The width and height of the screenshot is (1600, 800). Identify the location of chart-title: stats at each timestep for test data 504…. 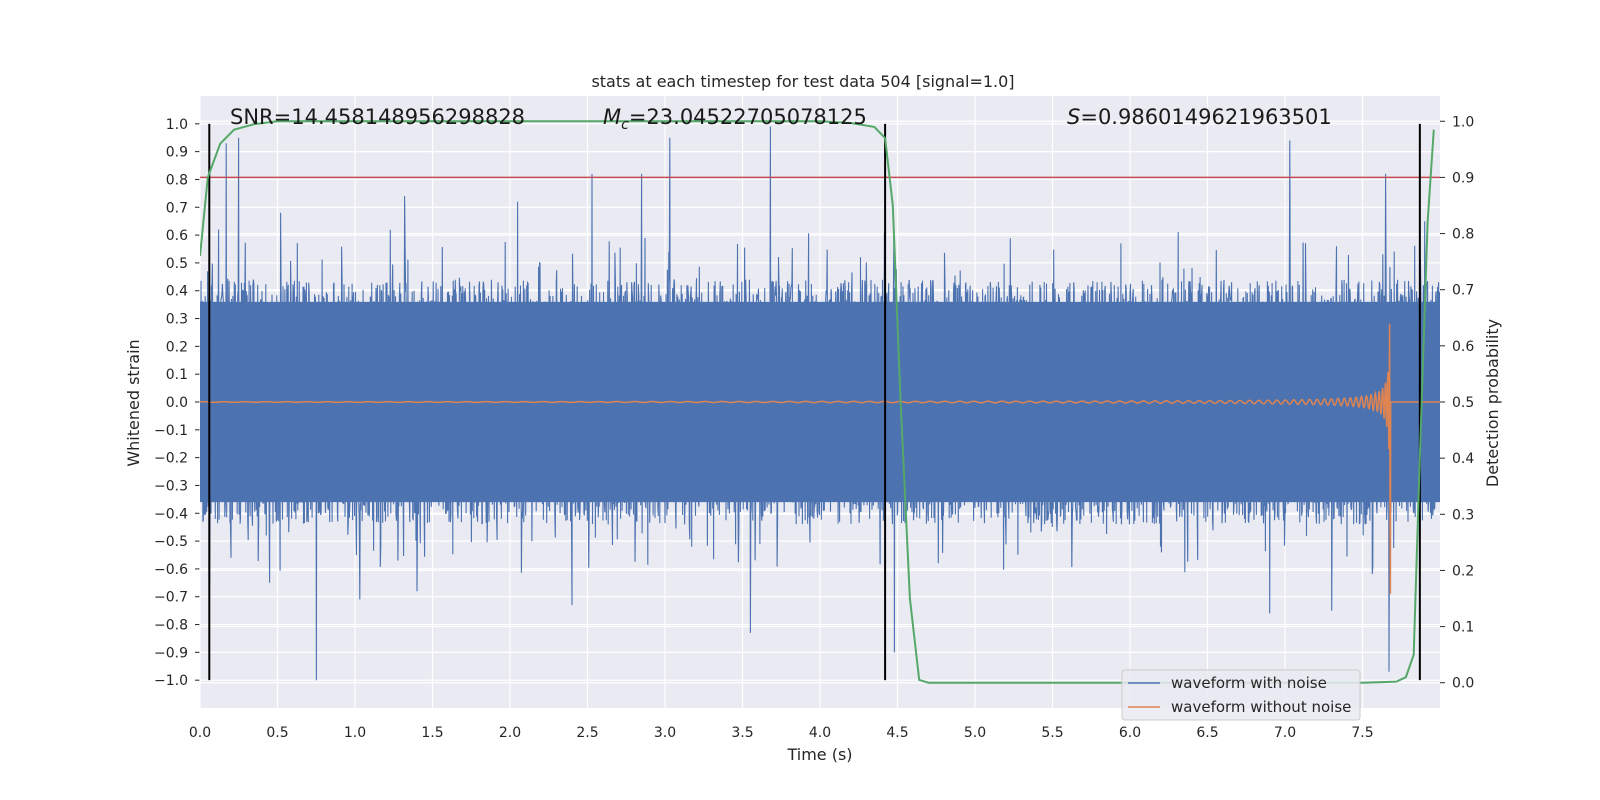
(802, 81).